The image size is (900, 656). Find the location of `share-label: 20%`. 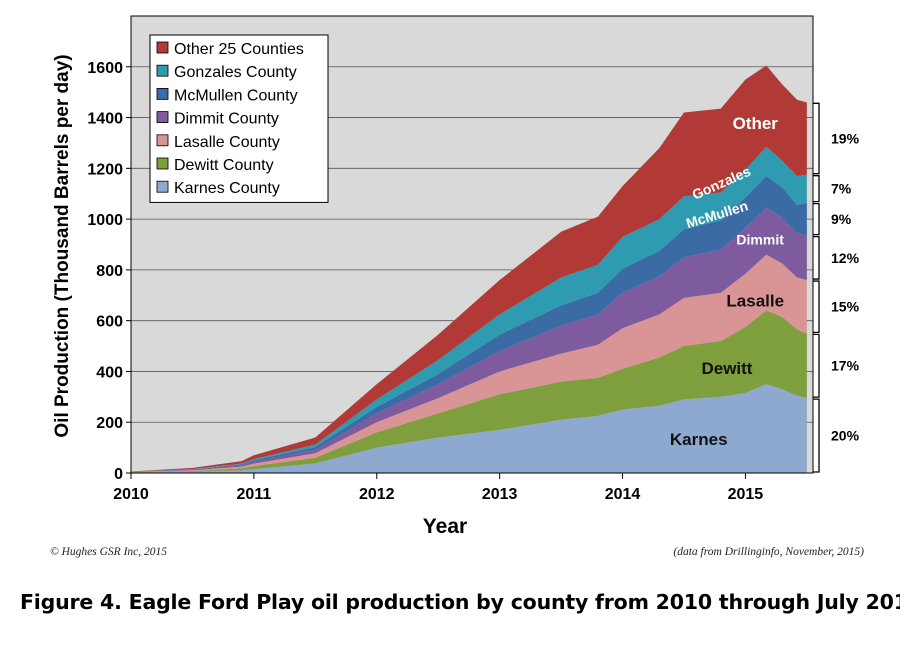

share-label: 20% is located at coordinates (845, 436).